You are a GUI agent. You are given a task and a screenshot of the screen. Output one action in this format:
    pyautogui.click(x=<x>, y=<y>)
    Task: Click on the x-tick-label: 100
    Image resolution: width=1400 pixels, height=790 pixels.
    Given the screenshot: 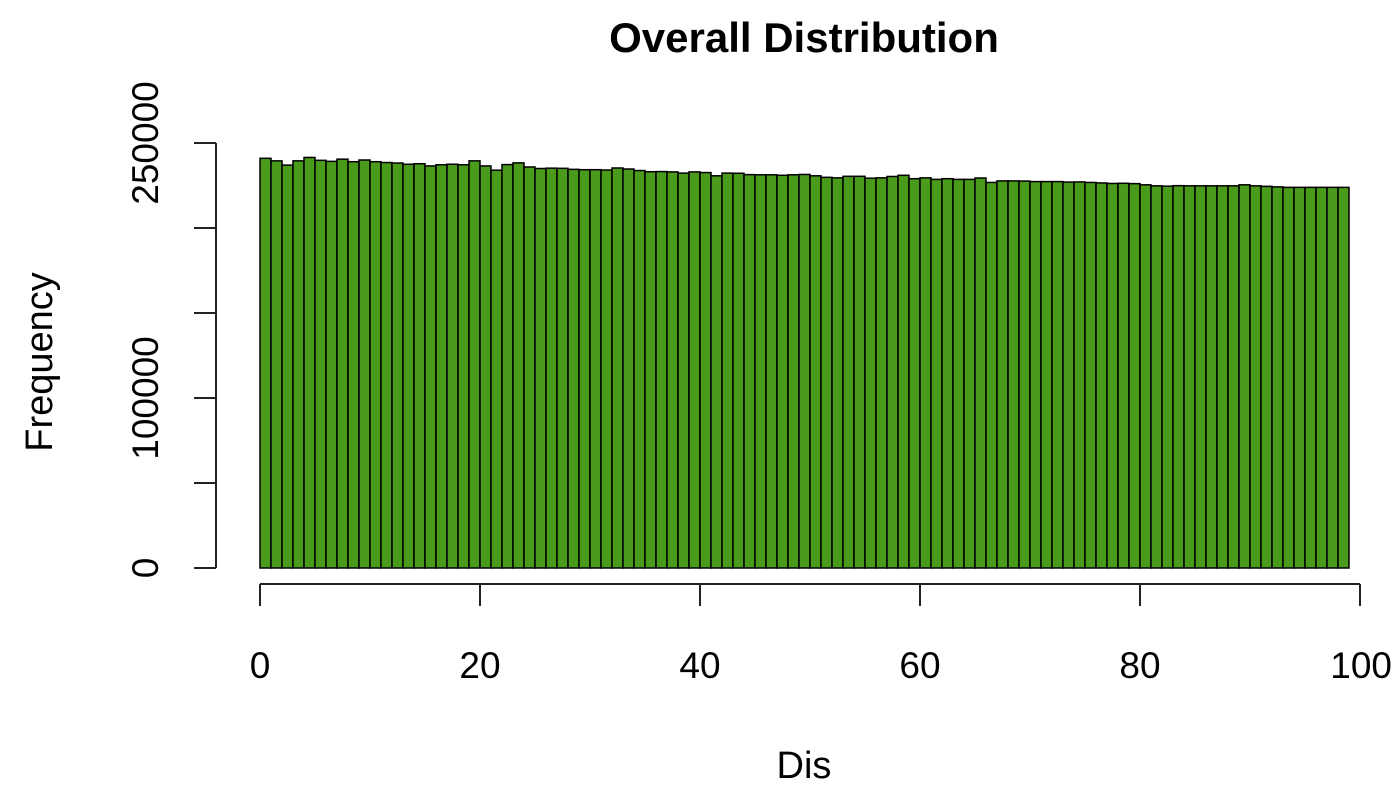 What is the action you would take?
    pyautogui.click(x=1361, y=665)
    